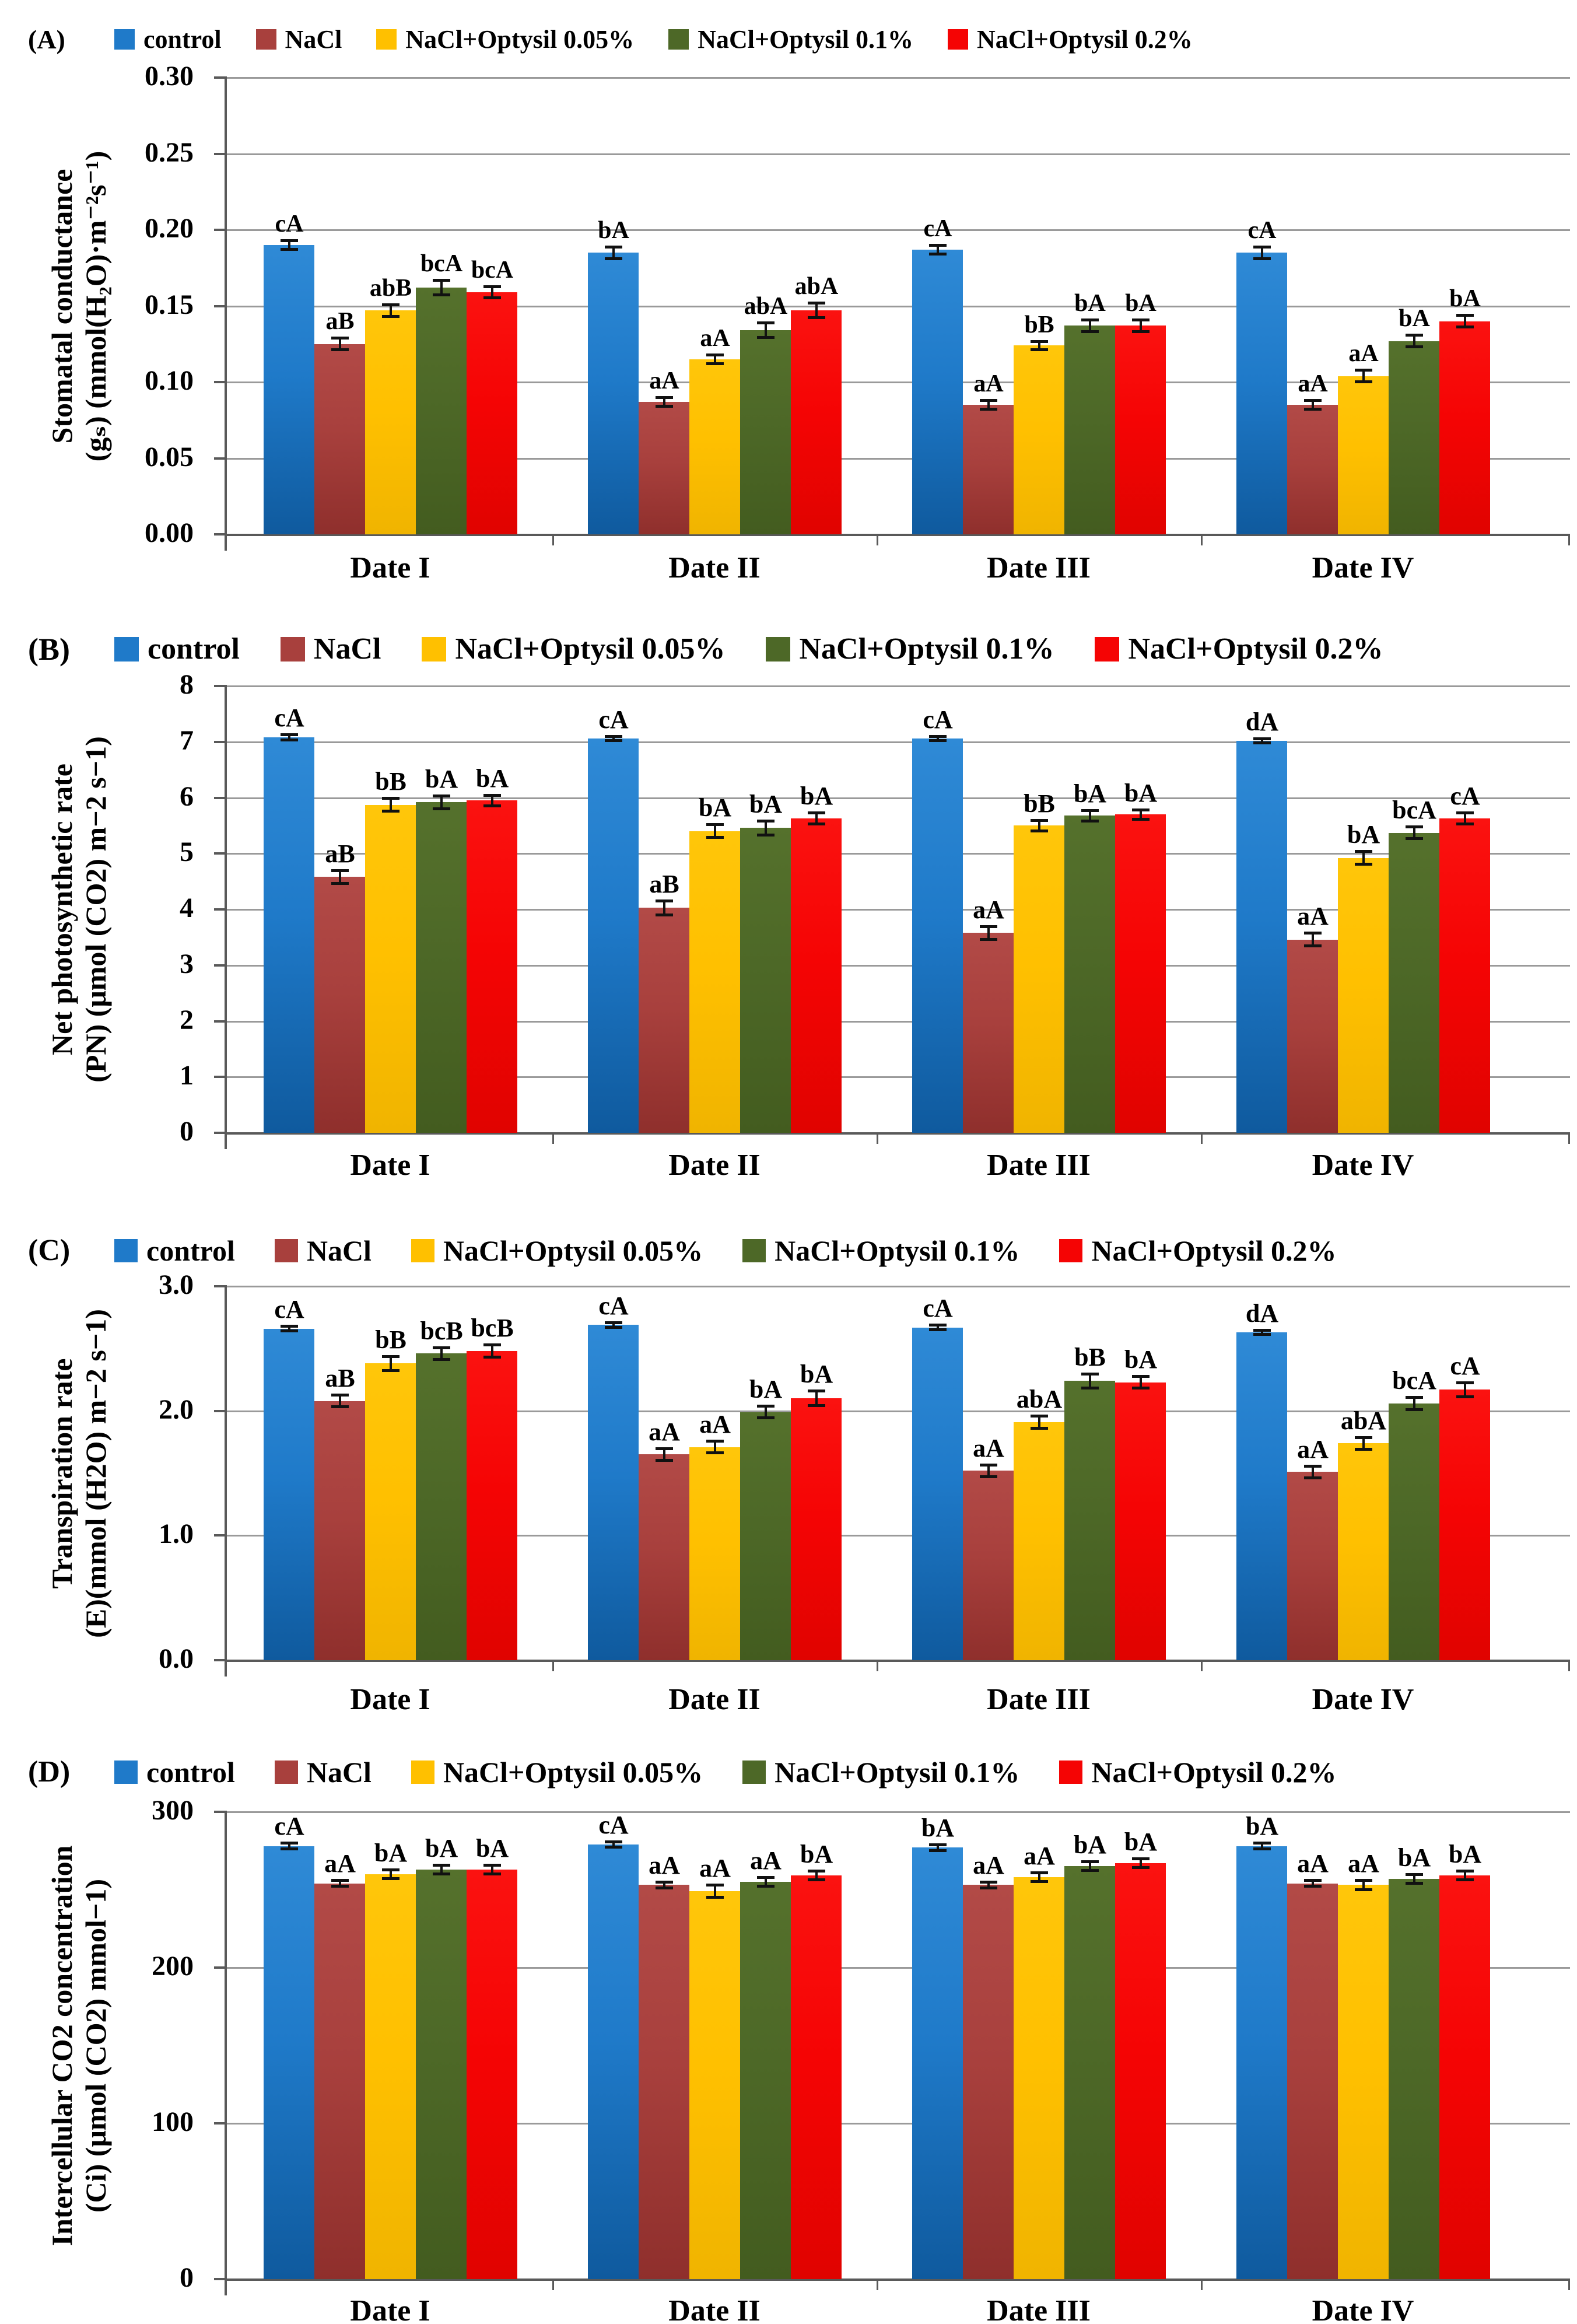  Describe the element at coordinates (173, 1966) in the screenshot. I see `y-tick-label: 200` at that location.